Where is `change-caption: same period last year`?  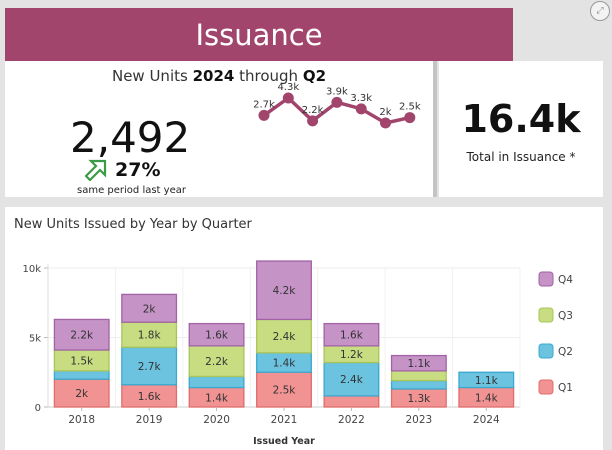
change-caption: same period last year is located at coordinates (131, 190).